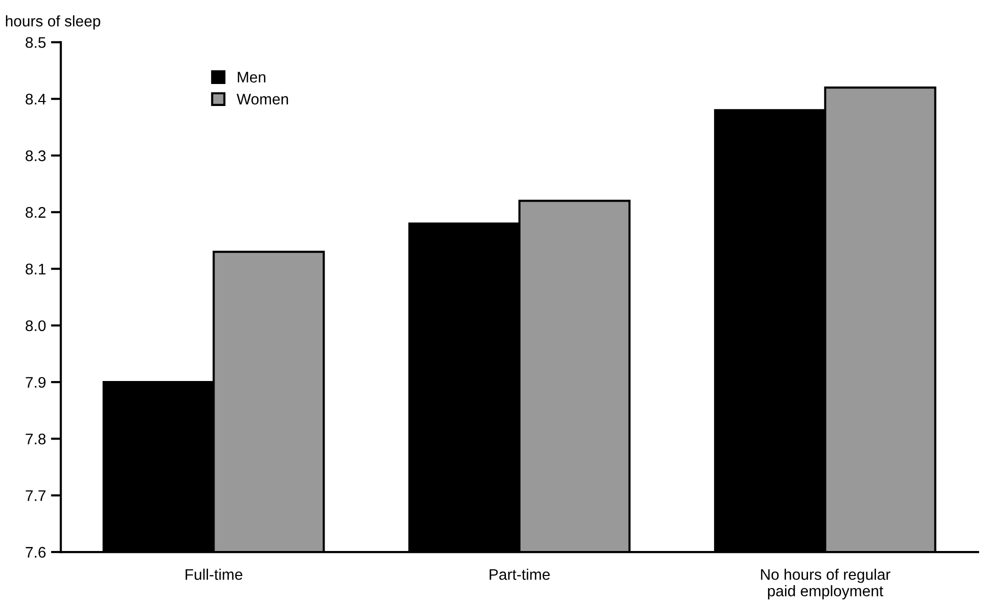 The image size is (981, 612). What do you see at coordinates (53, 22) in the screenshot?
I see `y-axis-title: hours of sleep` at bounding box center [53, 22].